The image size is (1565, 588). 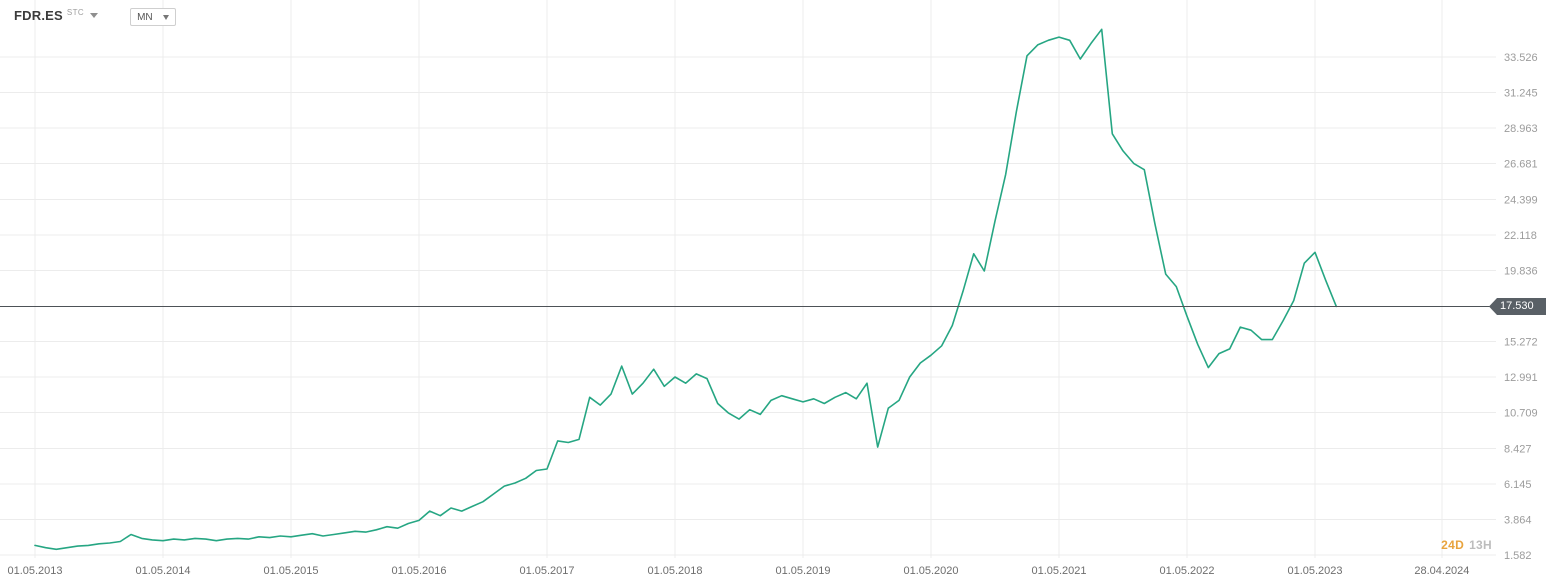 I want to click on x-axis-label: 01.05.2022, so click(x=1186, y=571).